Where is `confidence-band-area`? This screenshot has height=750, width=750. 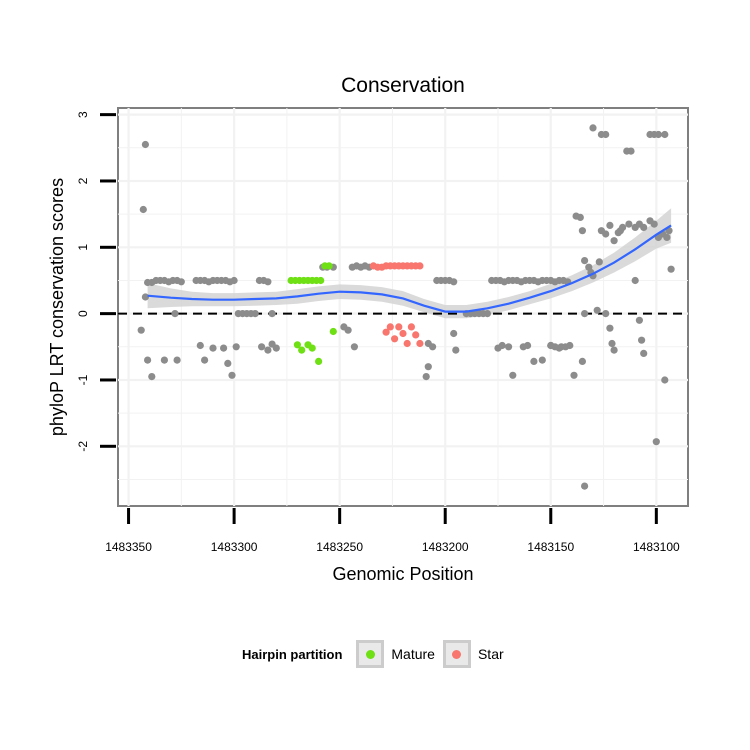
confidence-band-area is located at coordinates (409, 263).